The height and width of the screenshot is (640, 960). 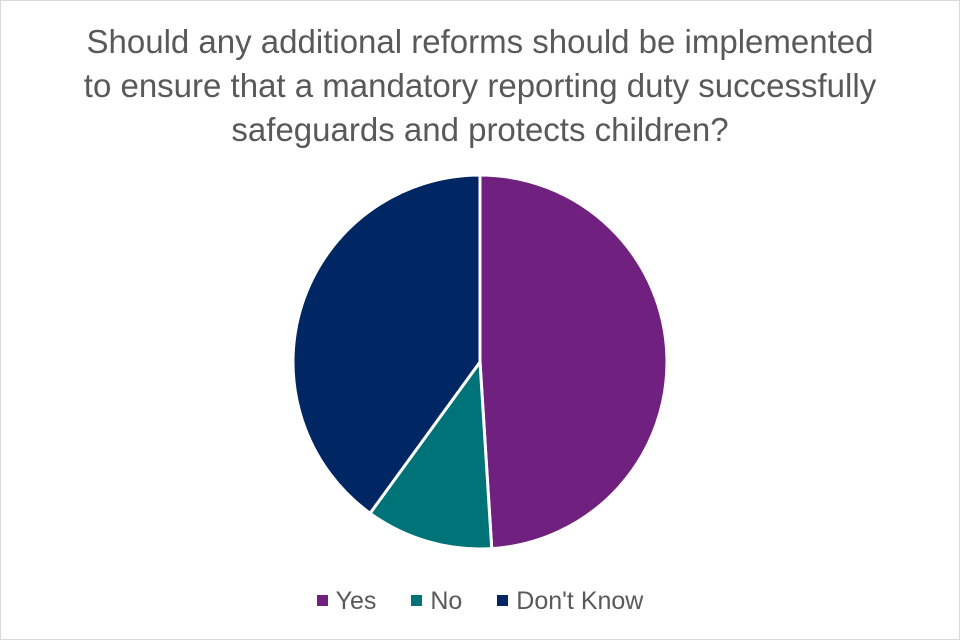 What do you see at coordinates (431, 455) in the screenshot?
I see `pie-slice-no` at bounding box center [431, 455].